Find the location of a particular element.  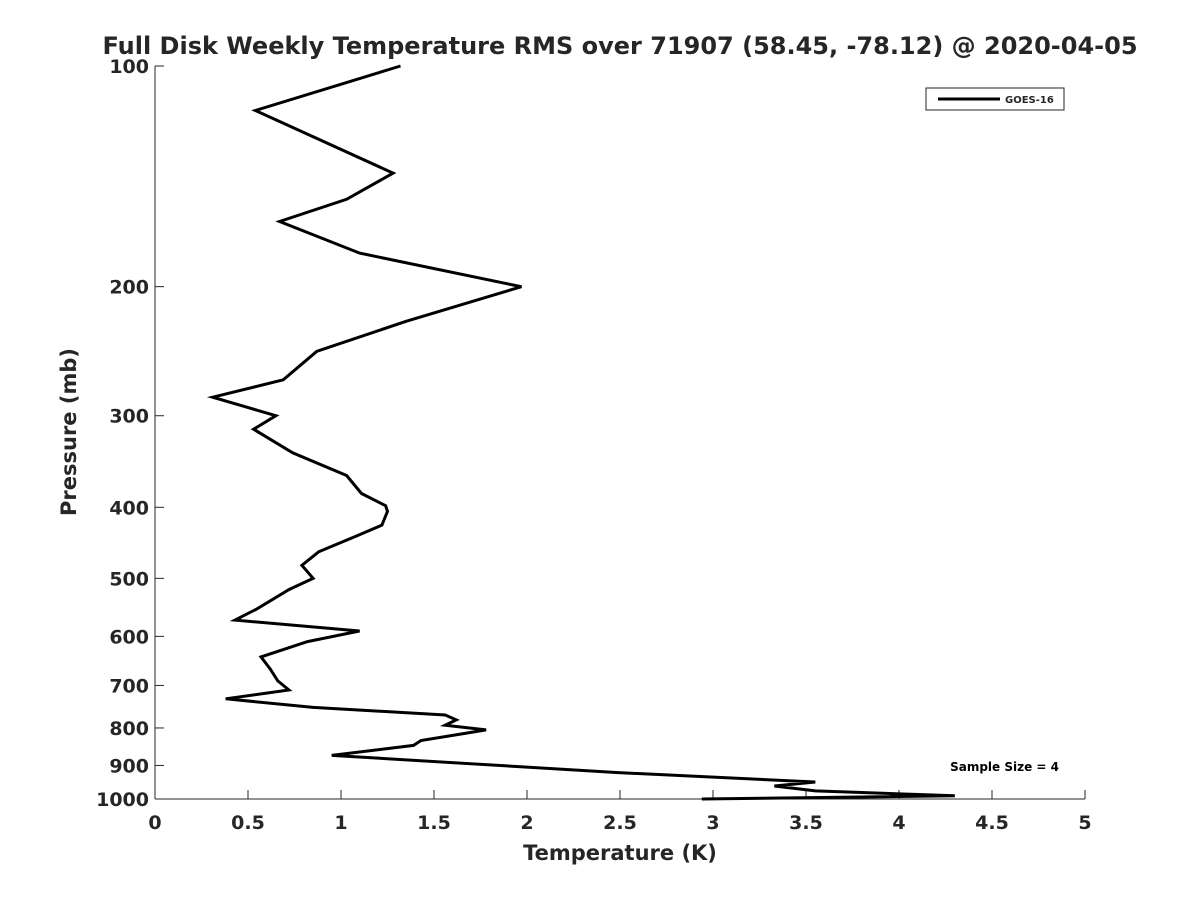

x-tick-label: 0.5 is located at coordinates (248, 823).